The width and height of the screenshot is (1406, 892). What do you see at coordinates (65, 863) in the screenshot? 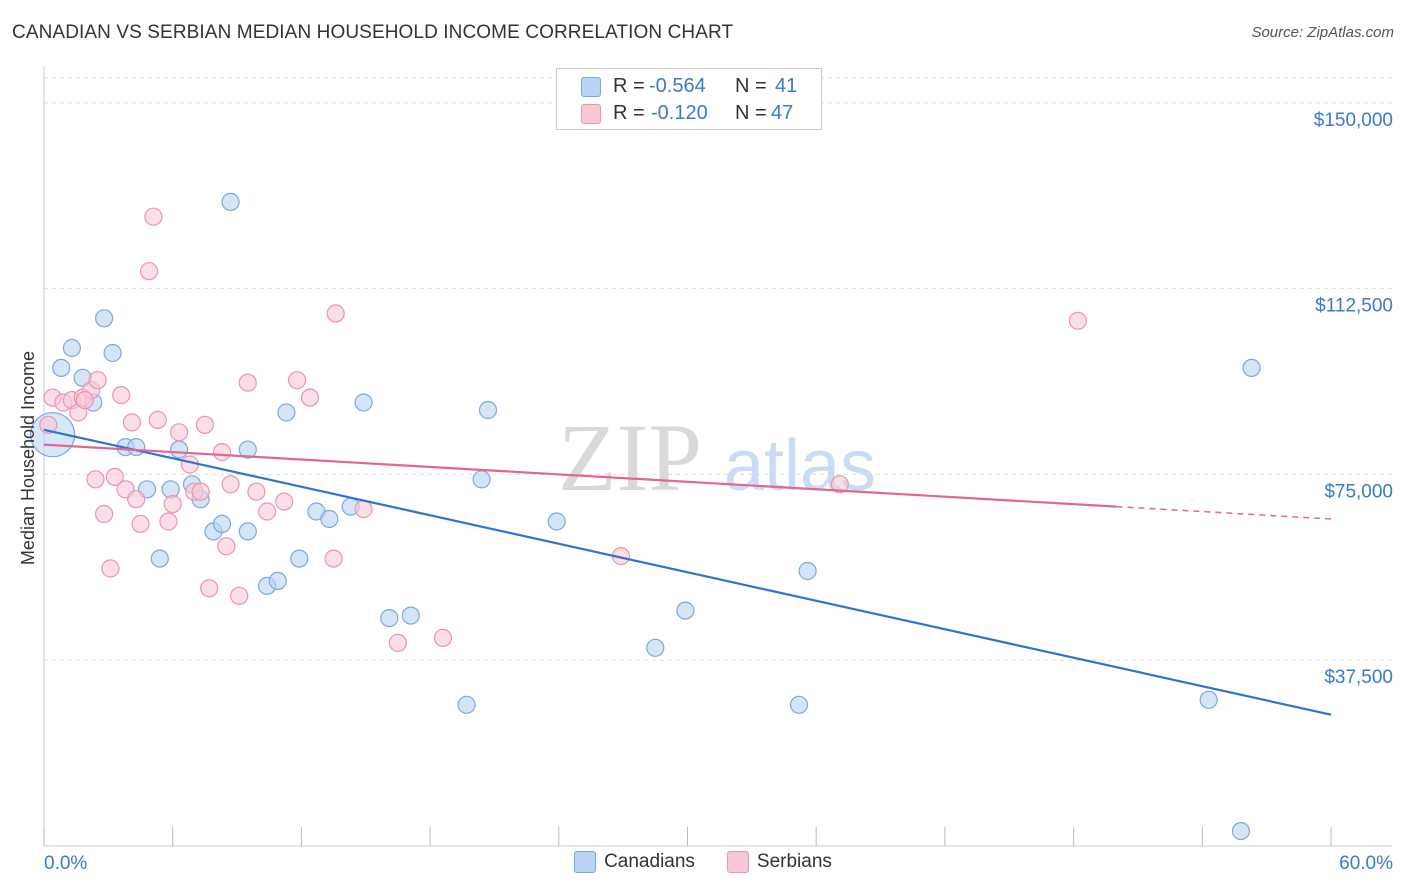
I see `x-tick-label: 0.0%` at bounding box center [65, 863].